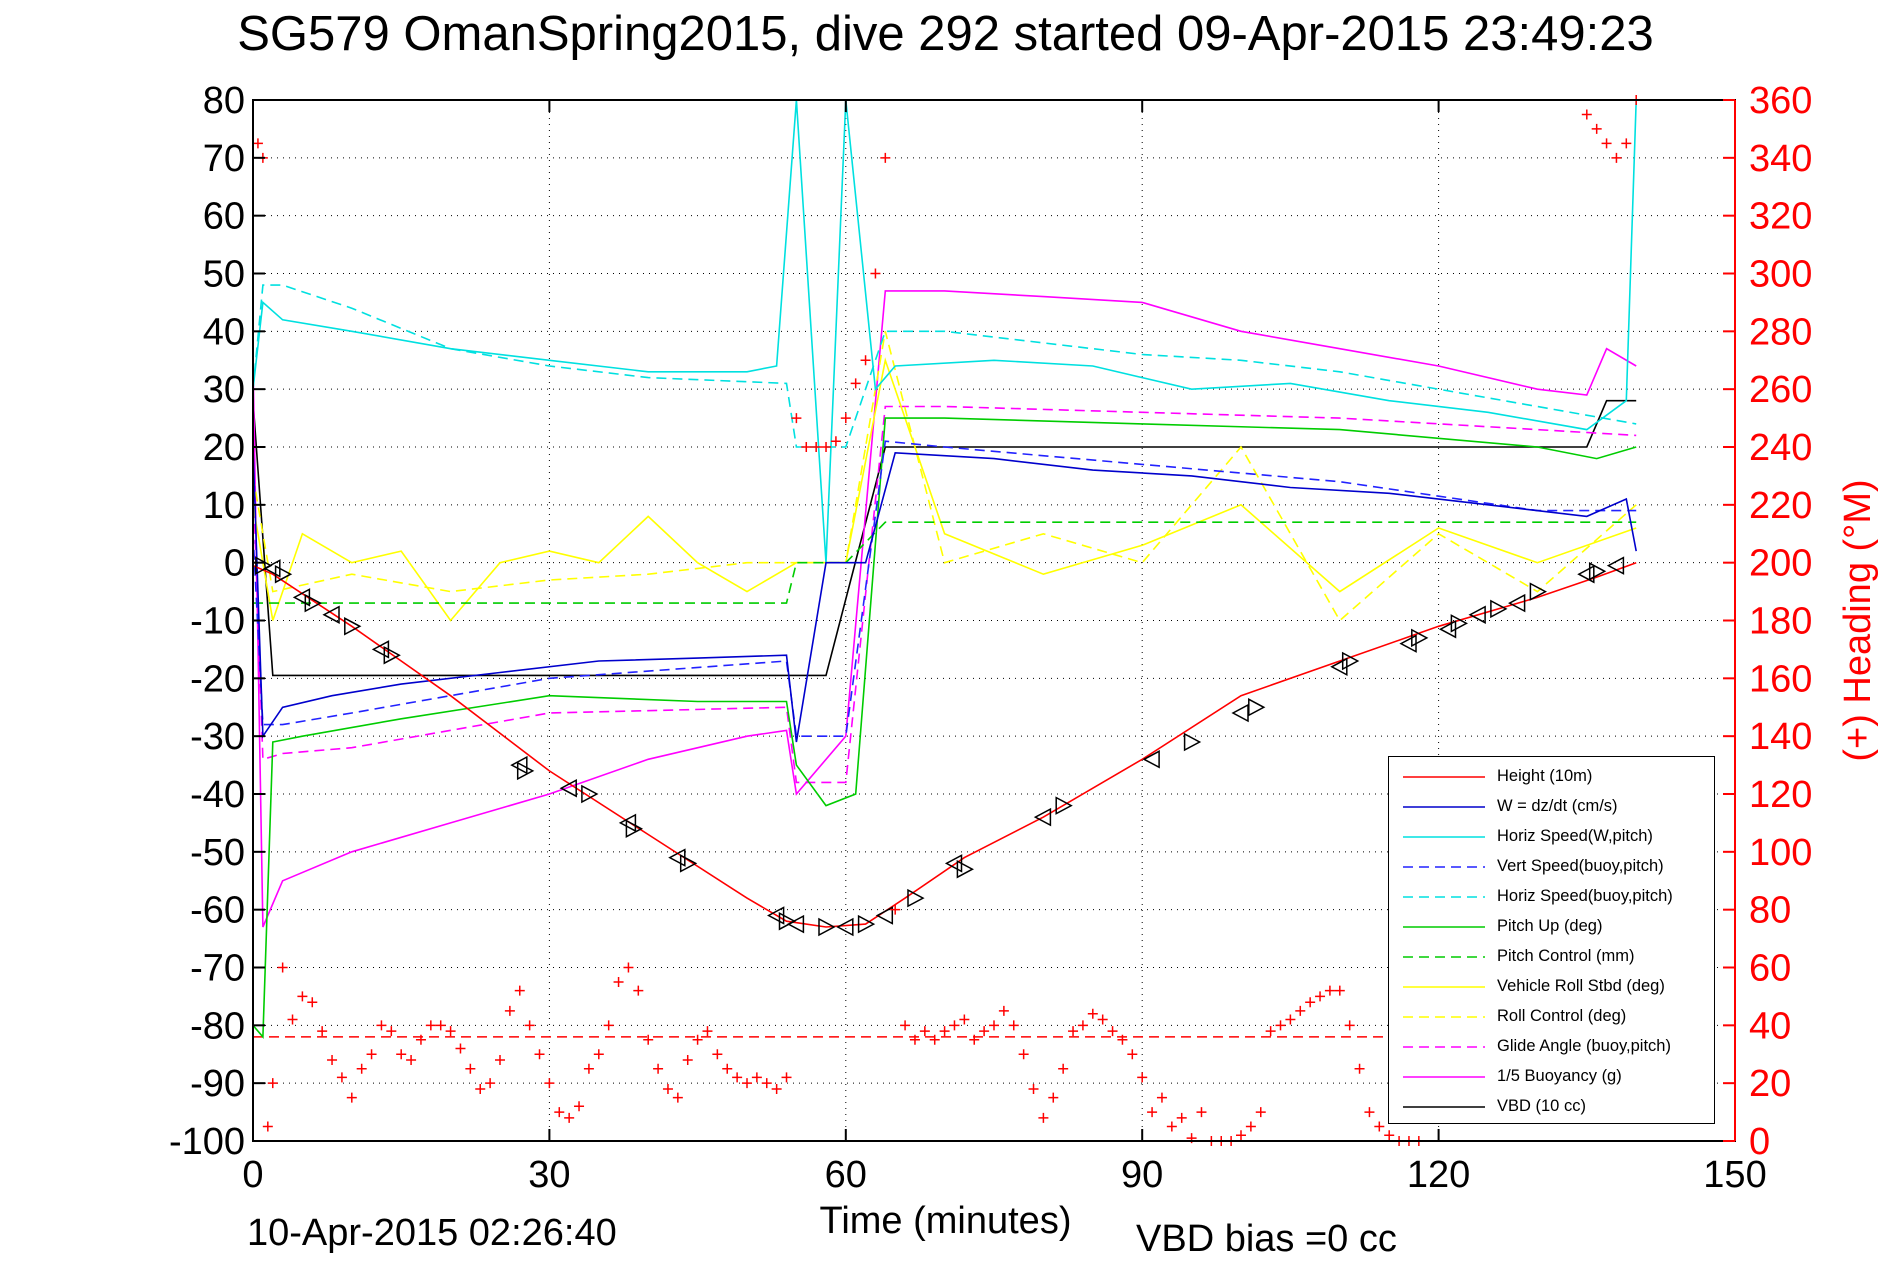  What do you see at coordinates (1562, 1016) in the screenshot?
I see `legend-label: Roll Control (deg)` at bounding box center [1562, 1016].